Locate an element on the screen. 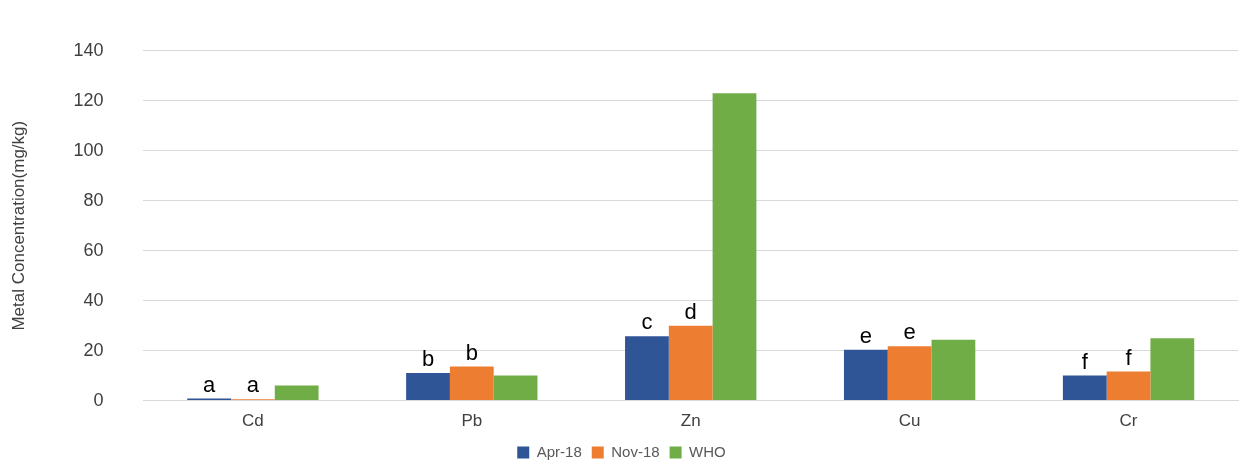 This screenshot has width=1258, height=475. x-tick-label: Cr is located at coordinates (1128, 421).